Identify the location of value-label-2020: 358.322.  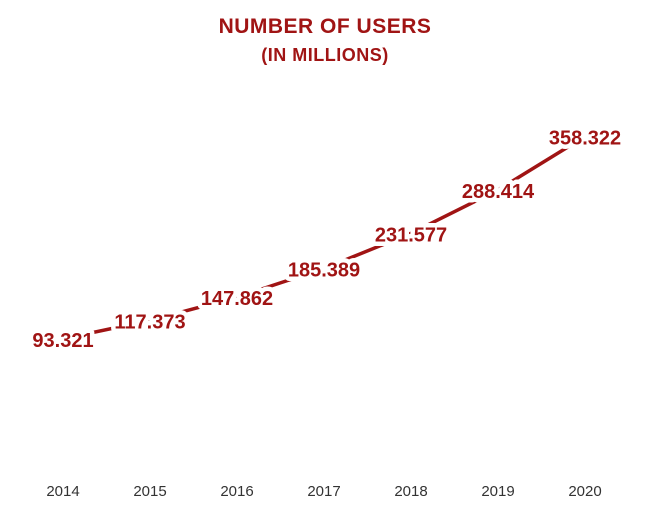
(585, 139).